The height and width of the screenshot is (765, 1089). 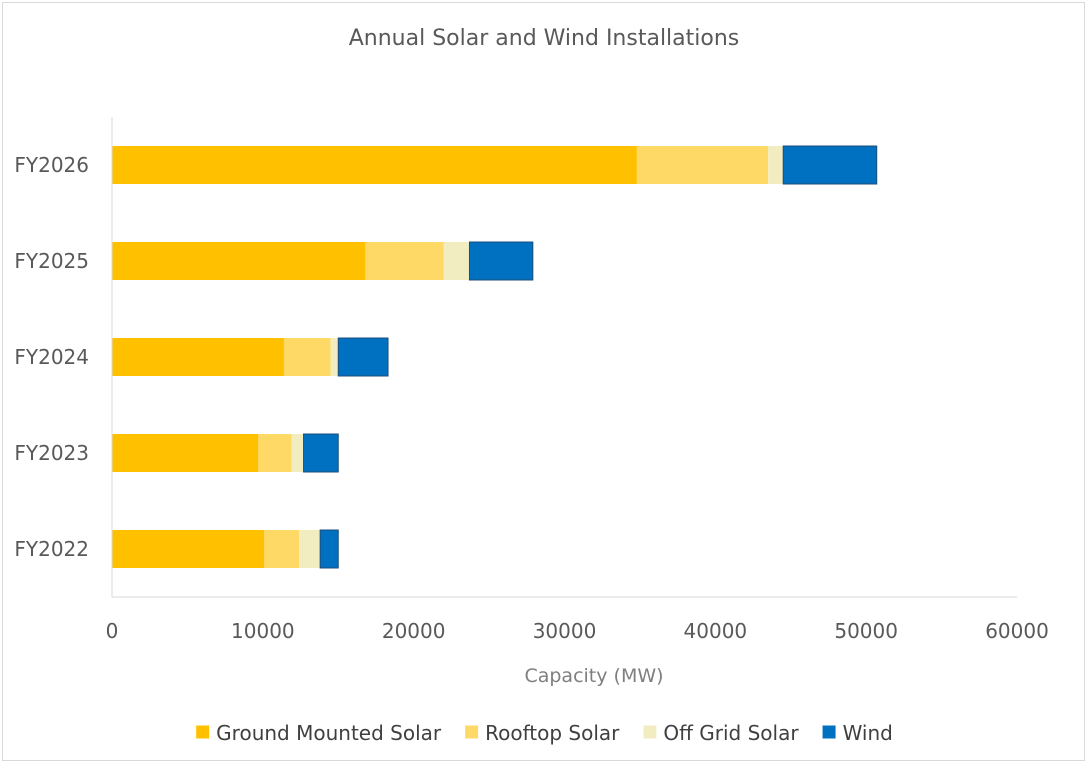 I want to click on y-tick-label: FY2024, so click(x=51, y=357).